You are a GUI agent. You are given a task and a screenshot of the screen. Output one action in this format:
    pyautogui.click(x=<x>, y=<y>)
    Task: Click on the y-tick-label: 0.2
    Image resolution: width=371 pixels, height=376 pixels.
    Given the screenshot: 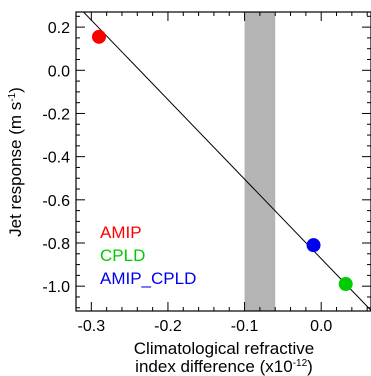 What is the action you would take?
    pyautogui.click(x=59, y=28)
    